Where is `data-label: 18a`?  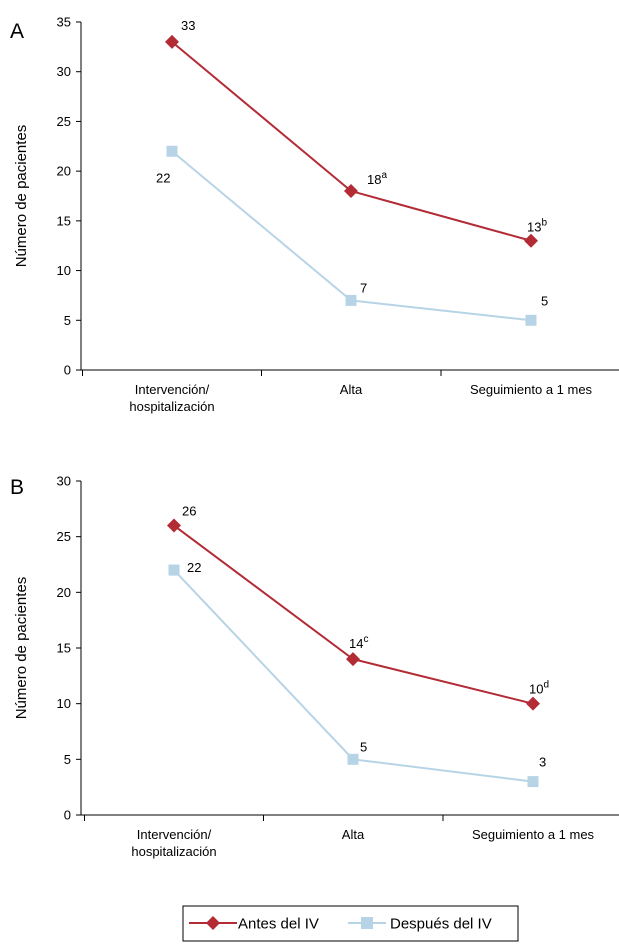
data-label: 18a is located at coordinates (377, 178).